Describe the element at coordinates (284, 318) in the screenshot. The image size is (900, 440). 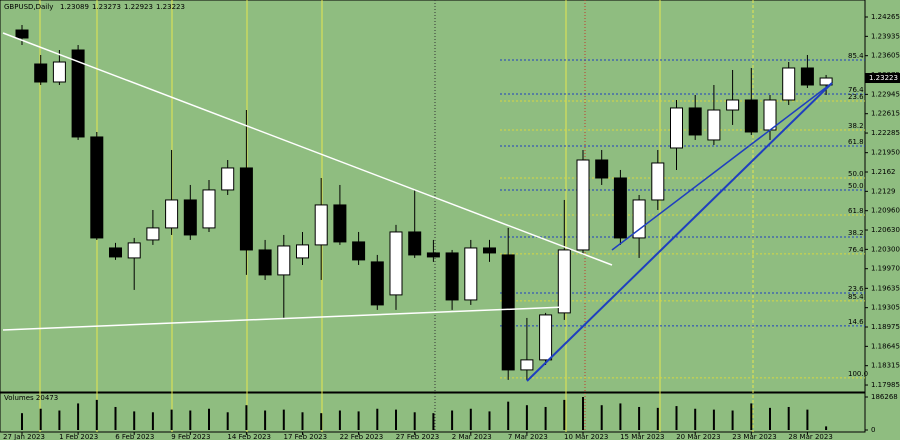
I see `trendline` at that location.